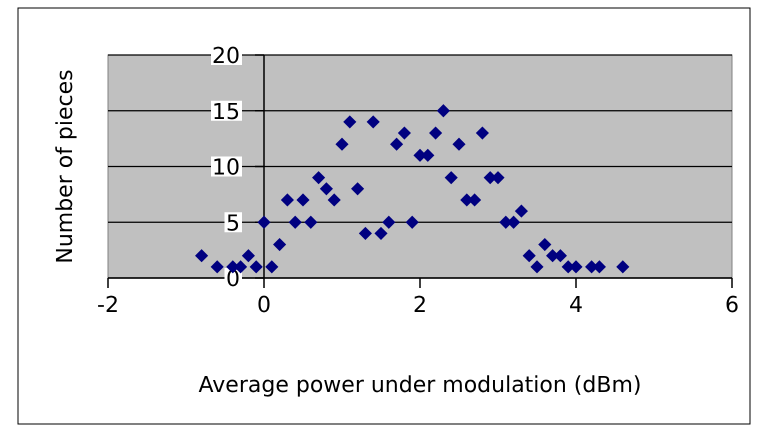  I want to click on y-tick-label: 10, so click(226, 168).